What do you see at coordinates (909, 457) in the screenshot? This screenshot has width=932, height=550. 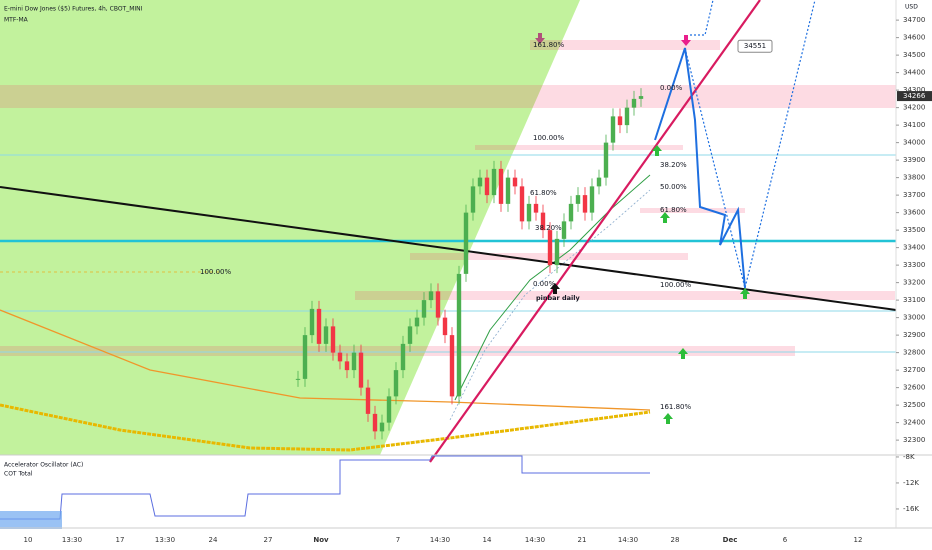 I see `y-tick-label: -8K` at bounding box center [909, 457].